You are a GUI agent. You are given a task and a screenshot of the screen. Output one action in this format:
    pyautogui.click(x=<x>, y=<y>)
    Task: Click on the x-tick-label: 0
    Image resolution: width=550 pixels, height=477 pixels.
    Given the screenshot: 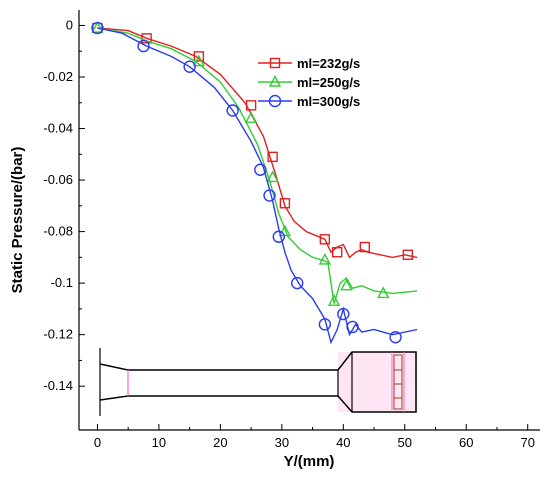 What is the action you would take?
    pyautogui.click(x=97, y=442)
    